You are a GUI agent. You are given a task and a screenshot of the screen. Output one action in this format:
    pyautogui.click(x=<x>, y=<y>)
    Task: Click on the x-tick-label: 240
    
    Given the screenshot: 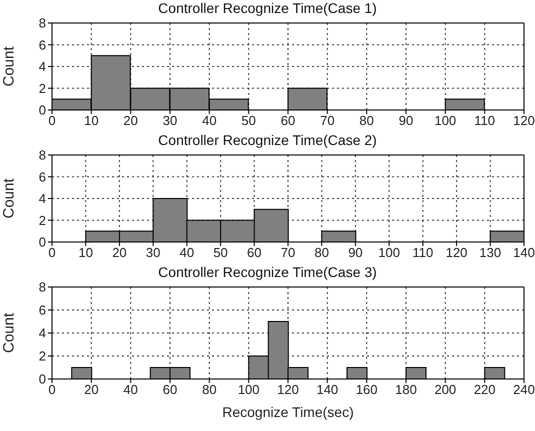 What is the action you would take?
    pyautogui.click(x=524, y=390)
    